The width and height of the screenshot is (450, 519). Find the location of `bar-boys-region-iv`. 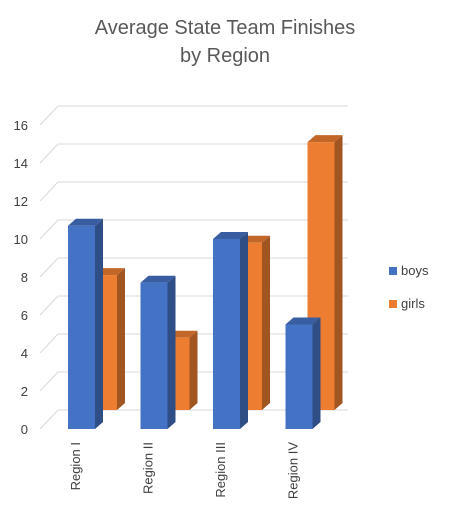

bar-boys-region-iv is located at coordinates (303, 373).